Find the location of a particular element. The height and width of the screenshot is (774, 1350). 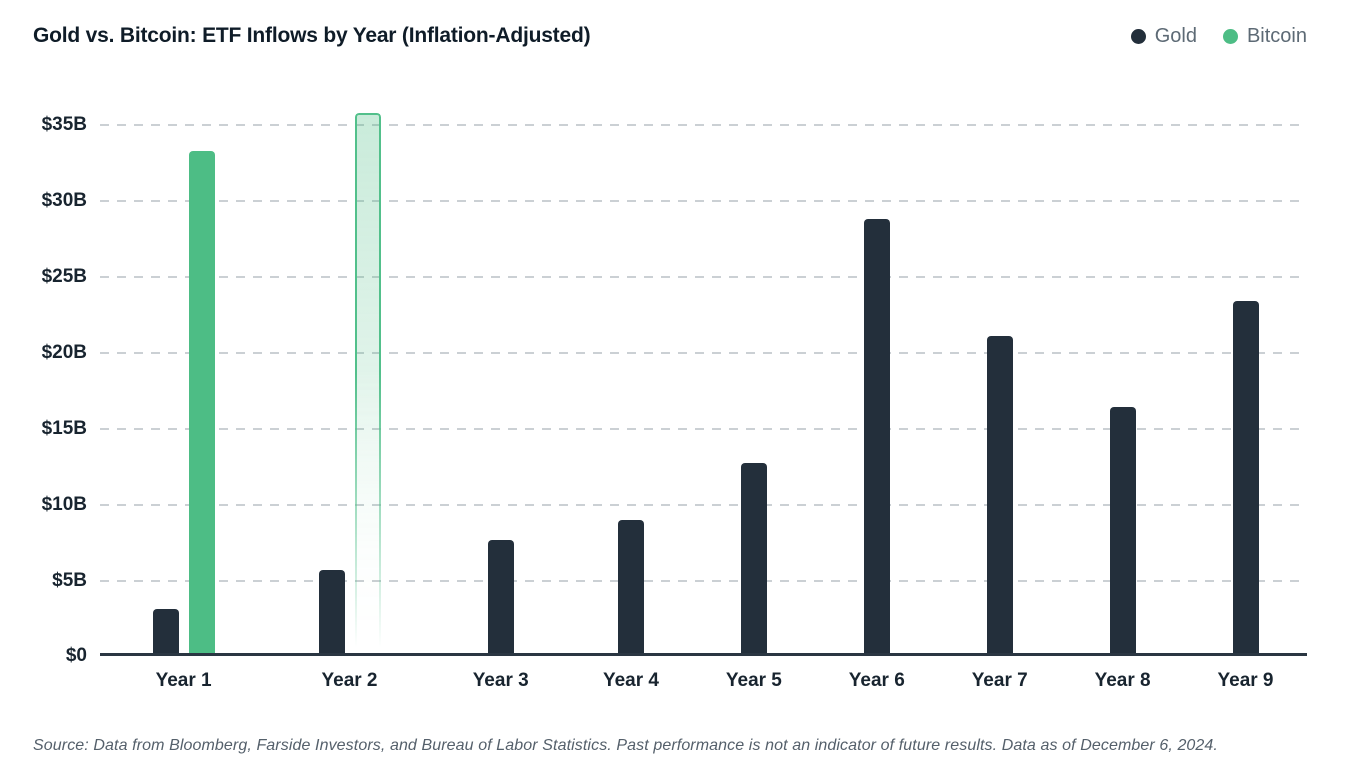

x-tick-year-7: Year 7 is located at coordinates (999, 680).